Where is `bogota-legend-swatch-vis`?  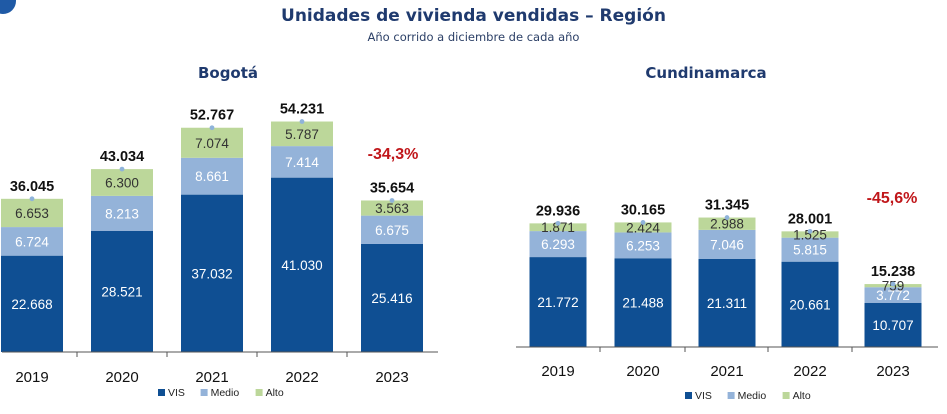 bogota-legend-swatch-vis is located at coordinates (161, 392).